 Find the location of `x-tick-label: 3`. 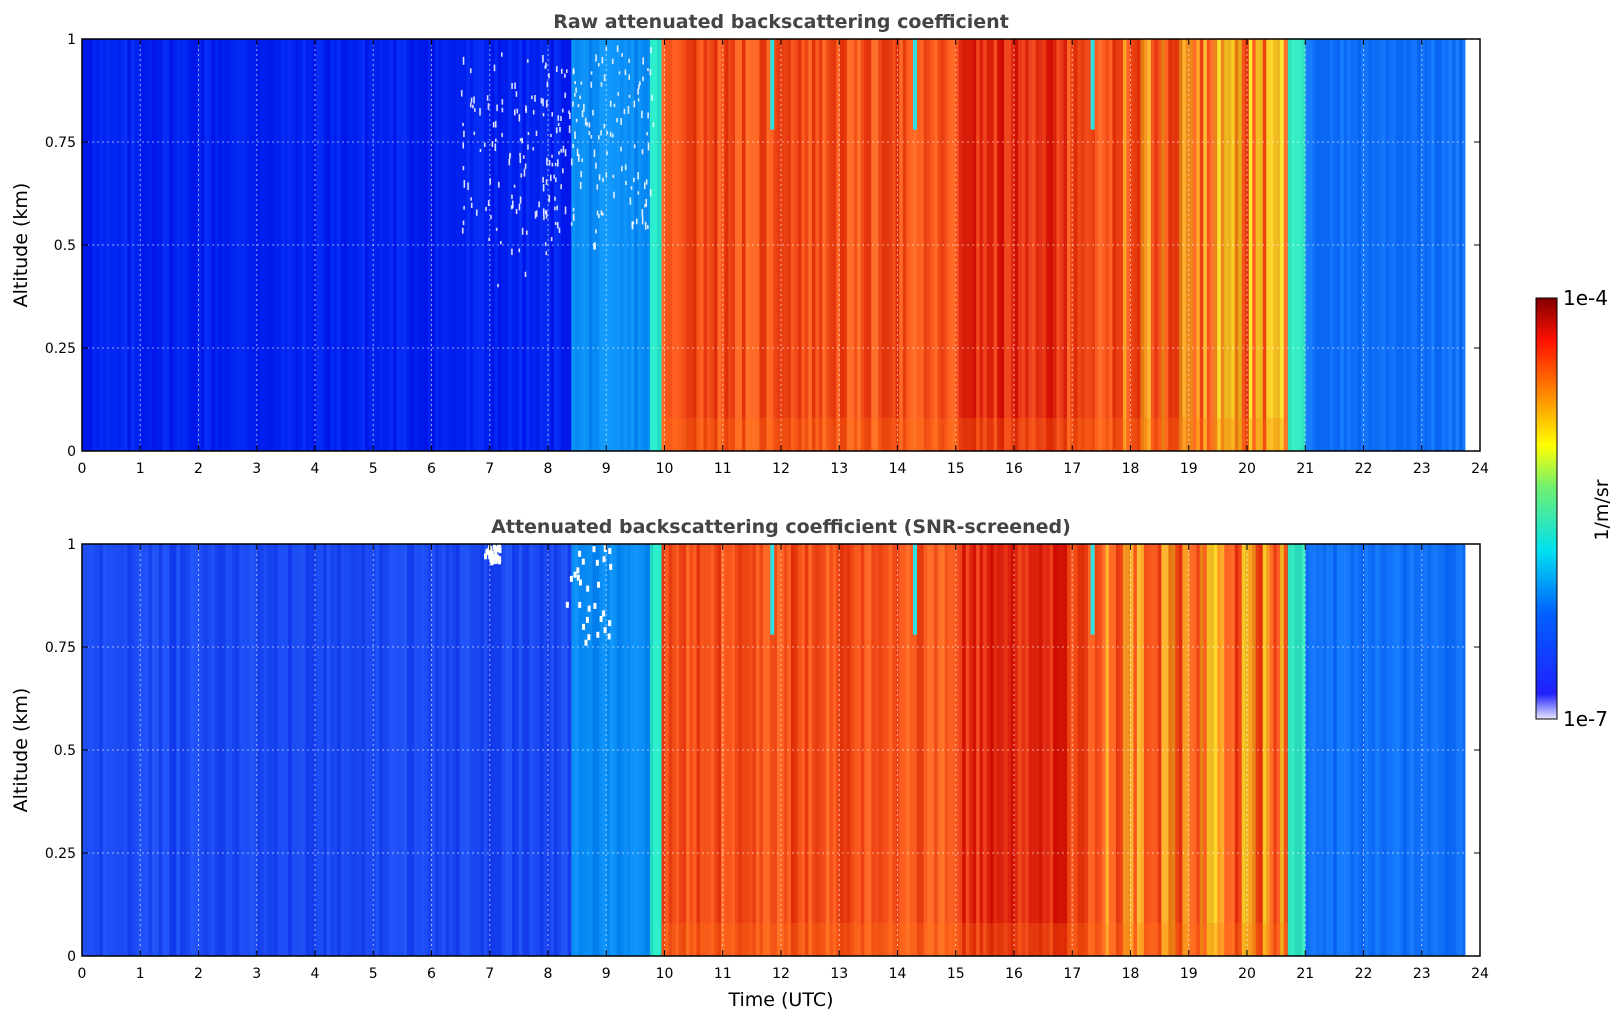

x-tick-label: 3 is located at coordinates (256, 469).